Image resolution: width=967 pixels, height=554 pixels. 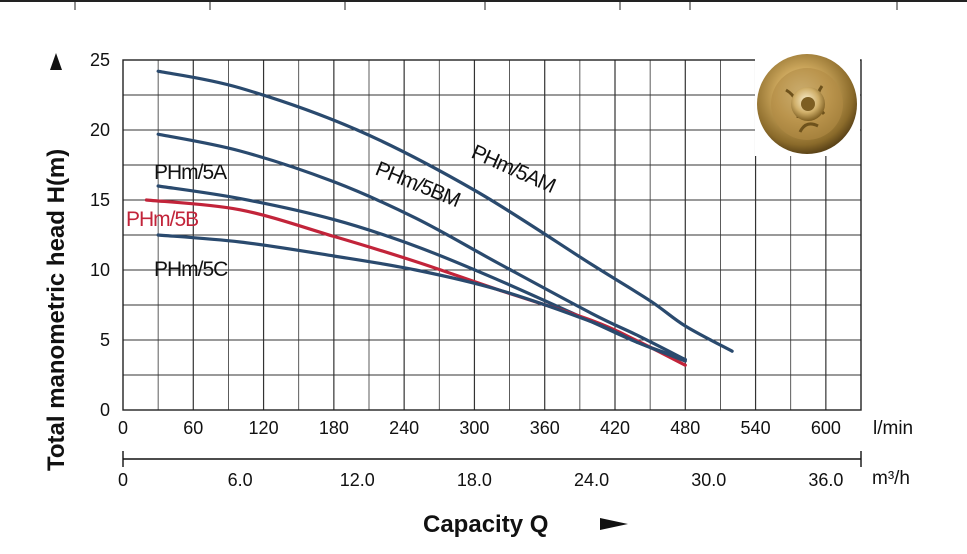 I want to click on x-unit-lmin: l/min, so click(x=893, y=428).